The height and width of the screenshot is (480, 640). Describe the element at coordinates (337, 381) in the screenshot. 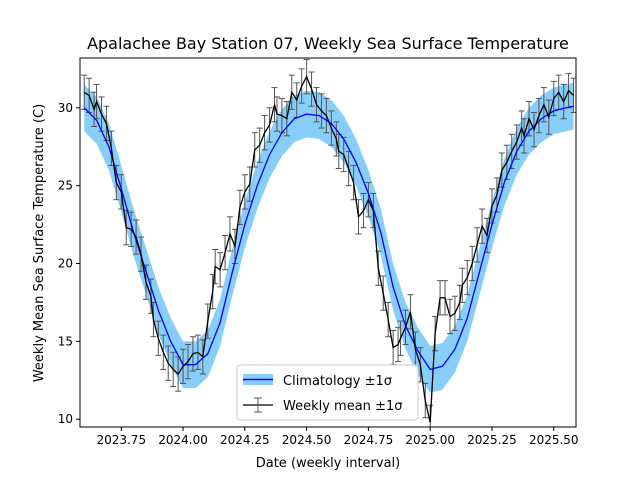

I see `legend-climatology-label: Climatology ±1σ` at that location.